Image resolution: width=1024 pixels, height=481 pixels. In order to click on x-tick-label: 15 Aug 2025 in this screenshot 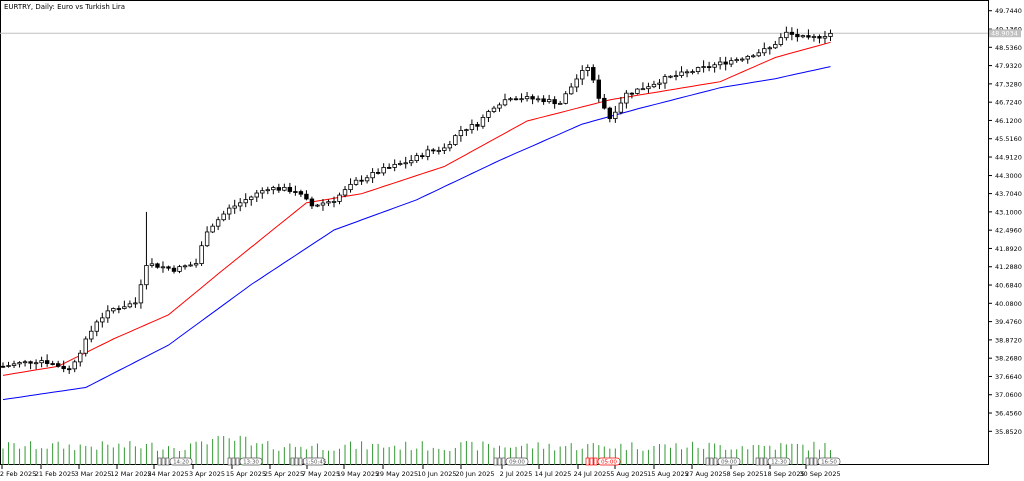, I will do `click(668, 474)`.